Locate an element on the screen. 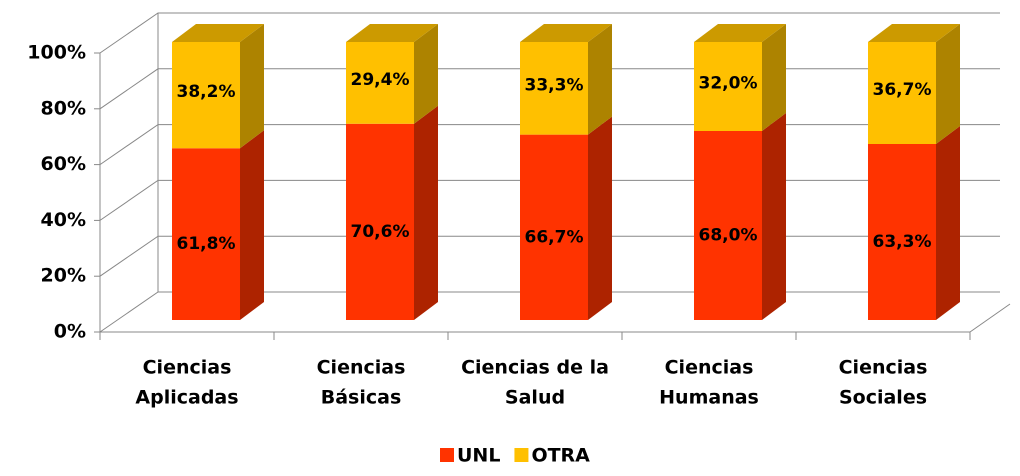  grid-line is located at coordinates (549, 33).